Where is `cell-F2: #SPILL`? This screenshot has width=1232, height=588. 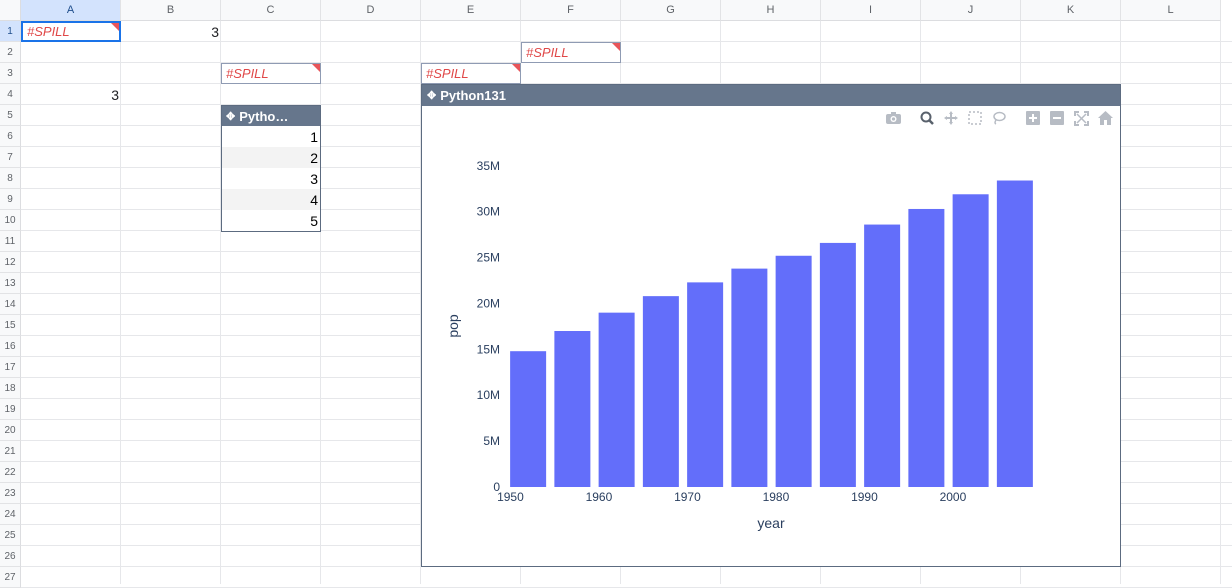 cell-F2: #SPILL is located at coordinates (571, 52).